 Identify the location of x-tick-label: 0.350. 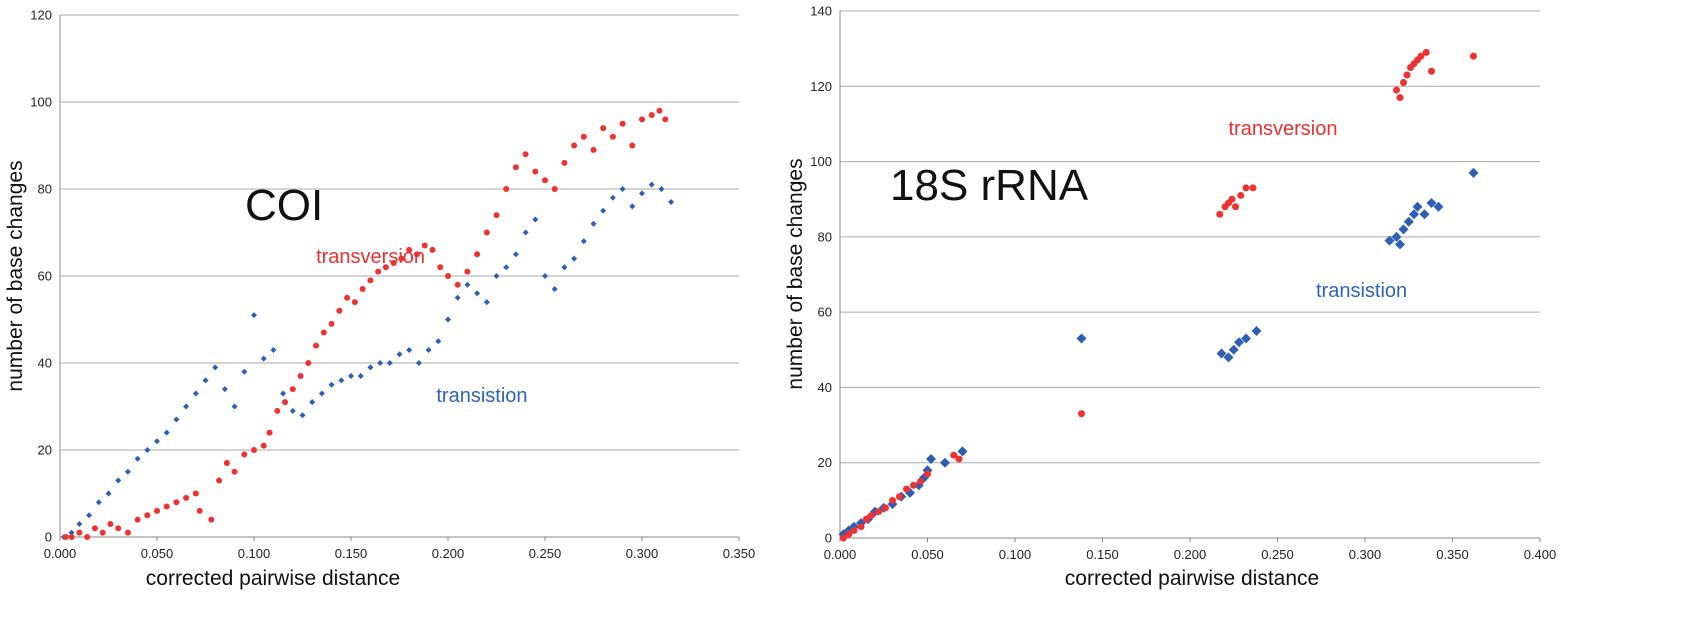
(739, 553).